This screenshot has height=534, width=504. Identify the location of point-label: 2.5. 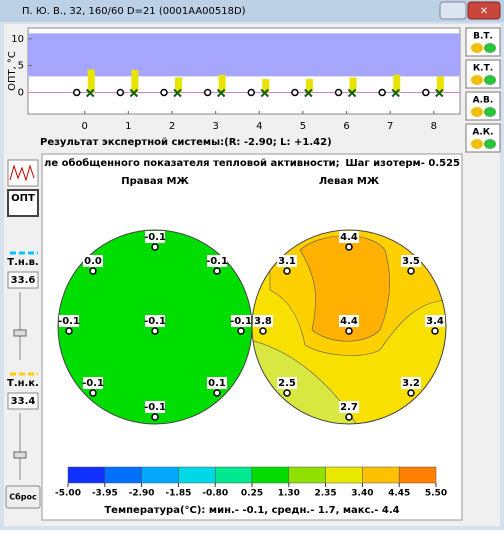
(287, 383).